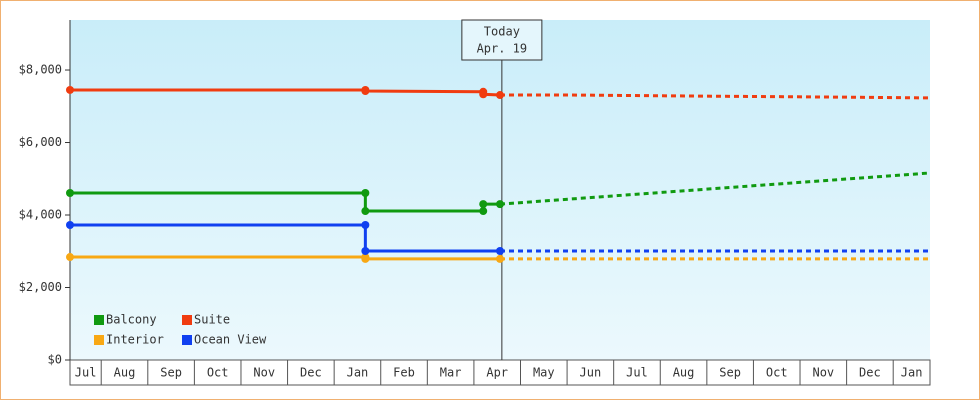 This screenshot has height=400, width=980. What do you see at coordinates (497, 373) in the screenshot?
I see `x-tick-label: Apr` at bounding box center [497, 373].